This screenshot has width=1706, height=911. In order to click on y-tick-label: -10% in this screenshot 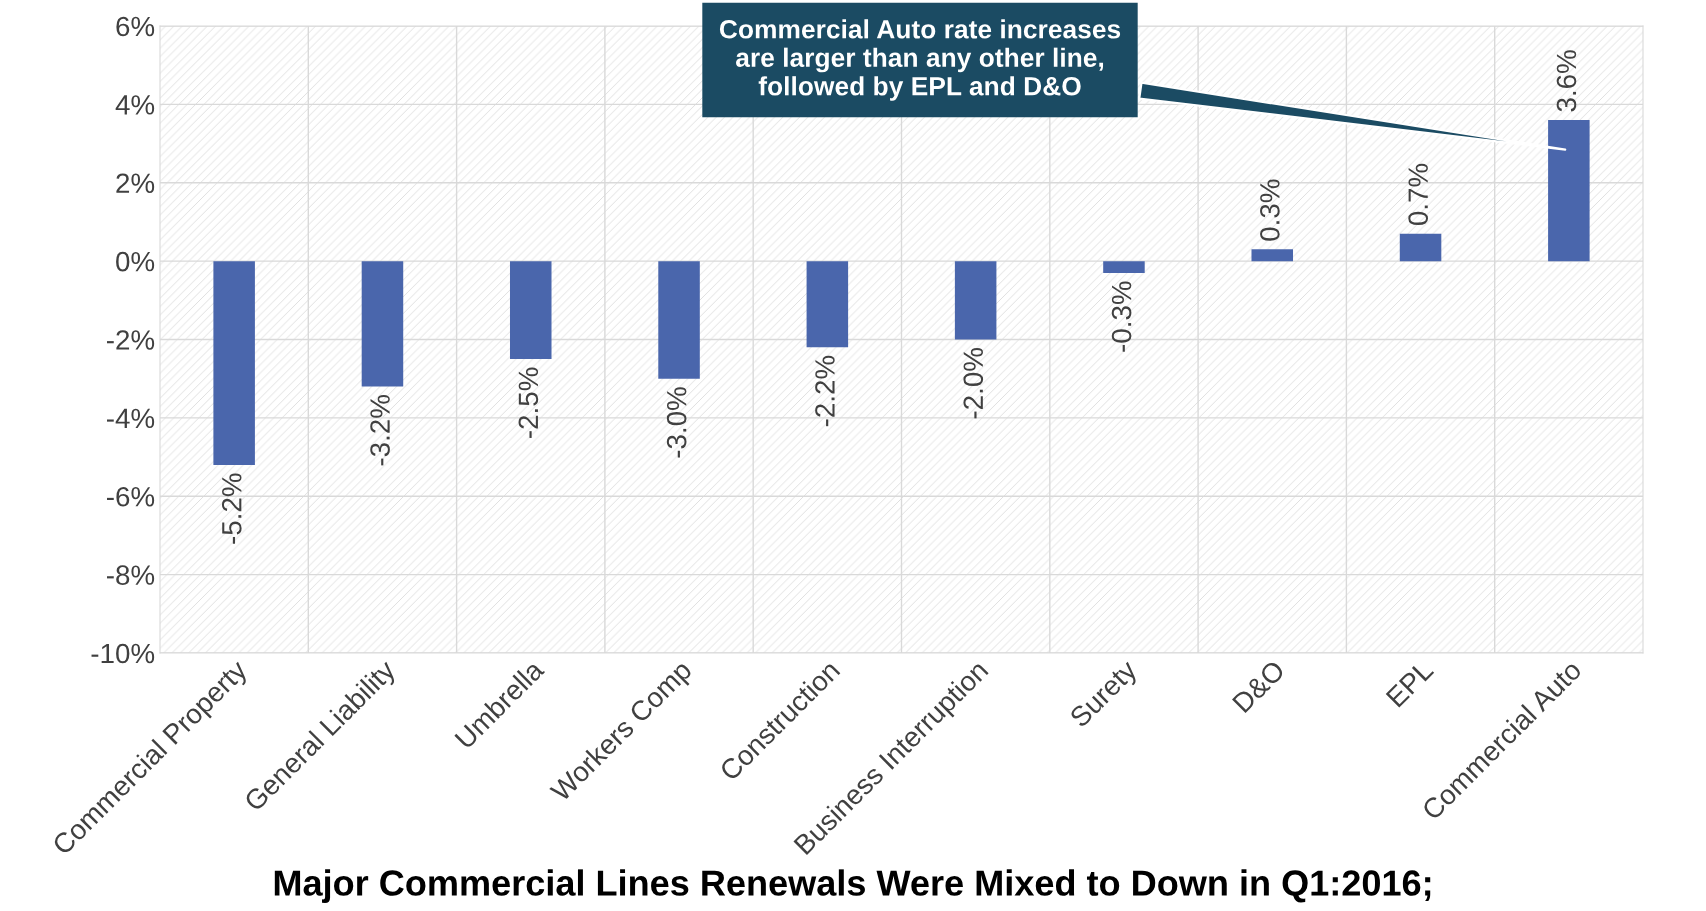, I will do `click(123, 653)`.